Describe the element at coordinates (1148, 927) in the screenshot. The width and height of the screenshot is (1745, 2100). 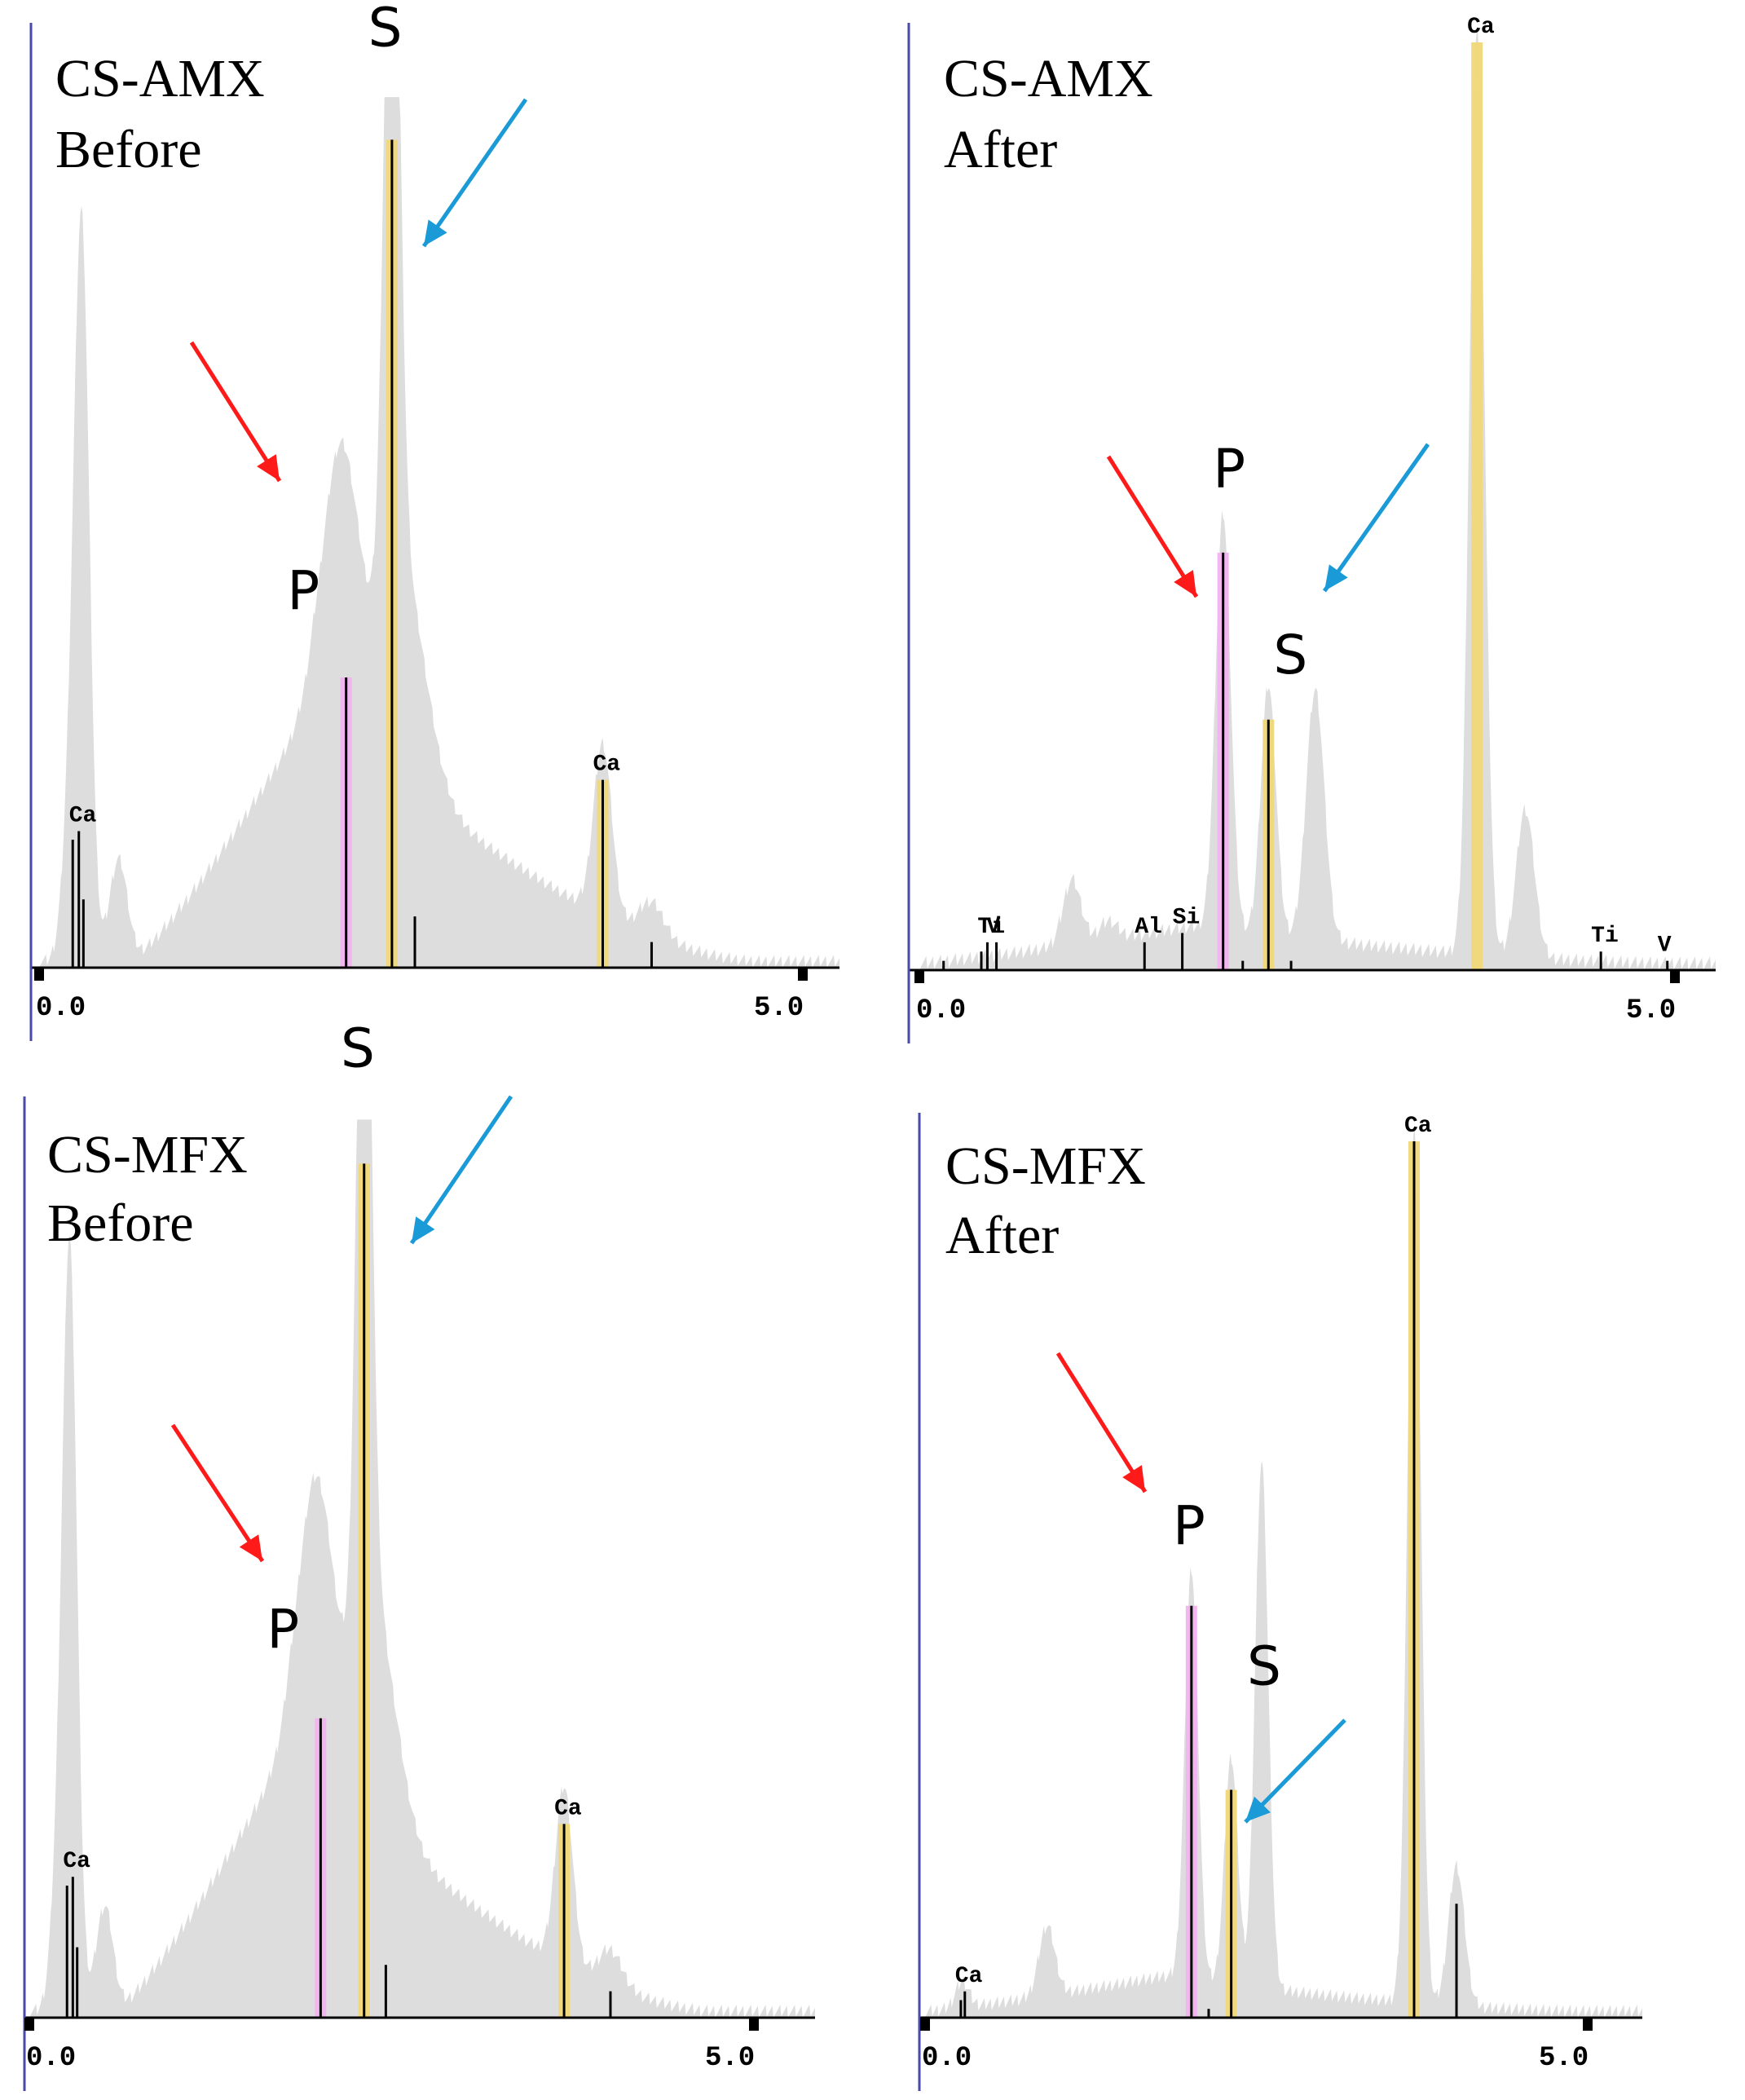
I see `element-label-al: Al` at that location.